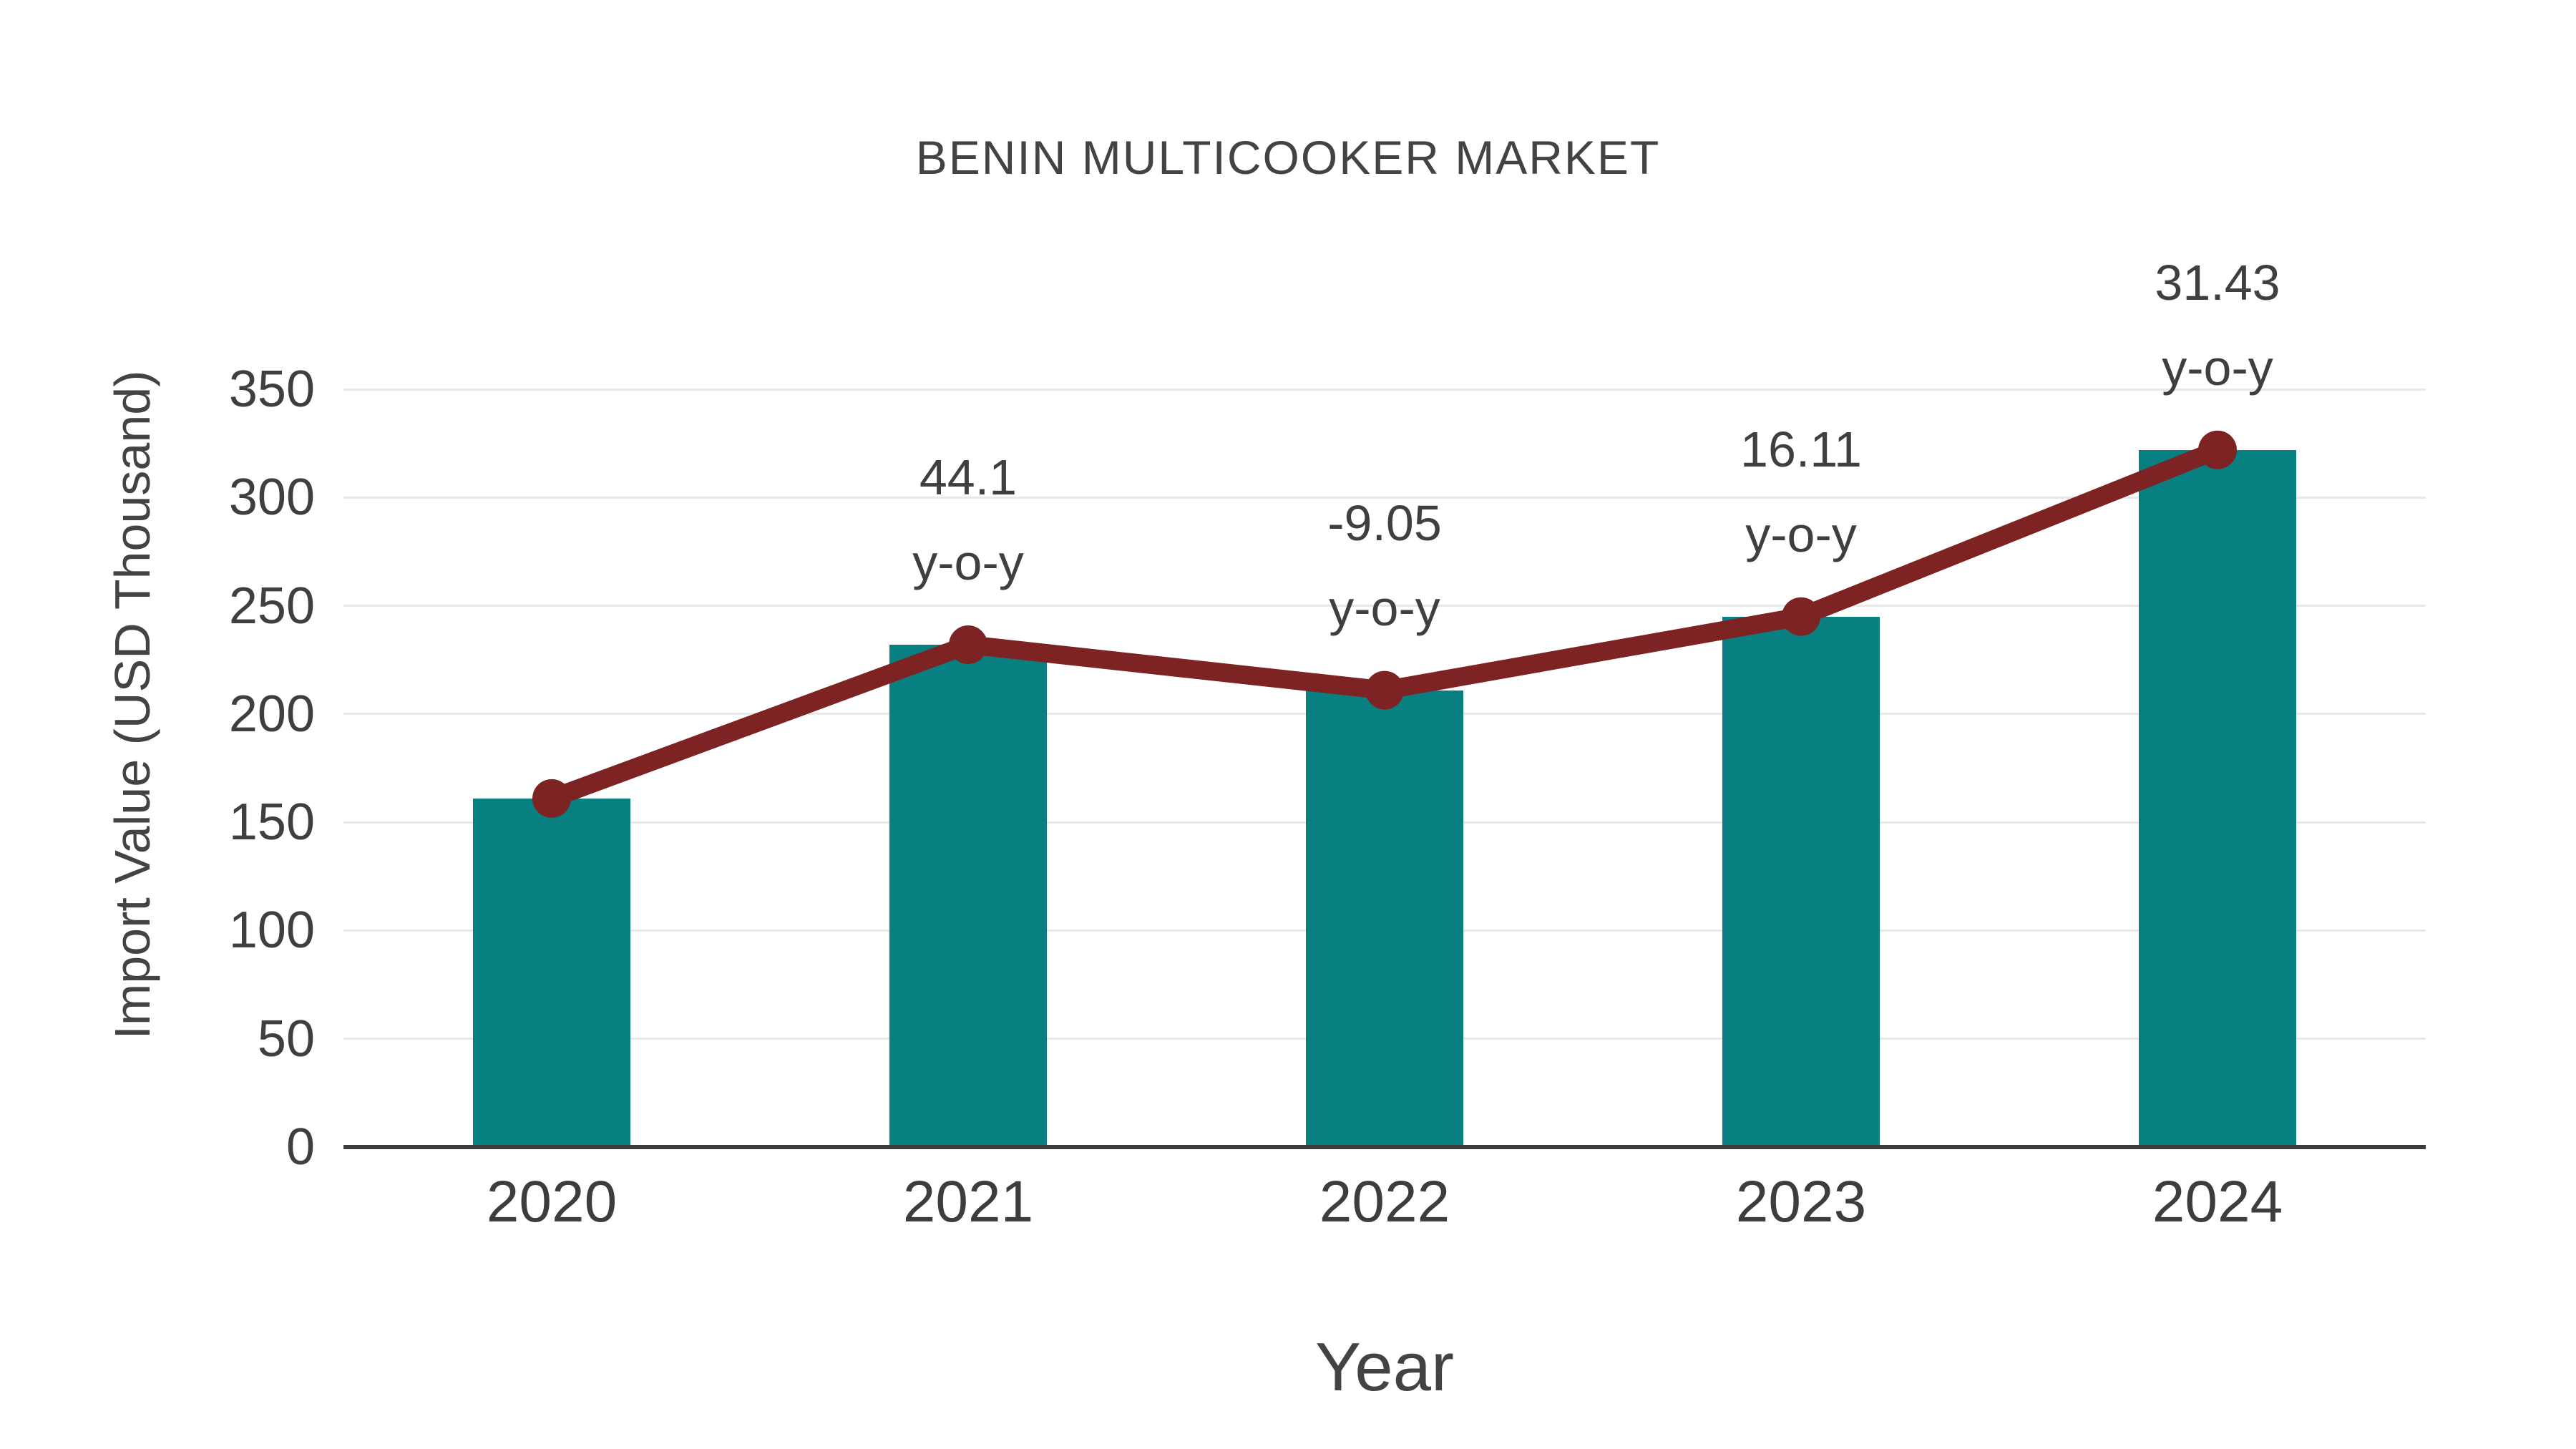 This screenshot has height=1449, width=2576. Describe the element at coordinates (2217, 798) in the screenshot. I see `bar-2024` at that location.